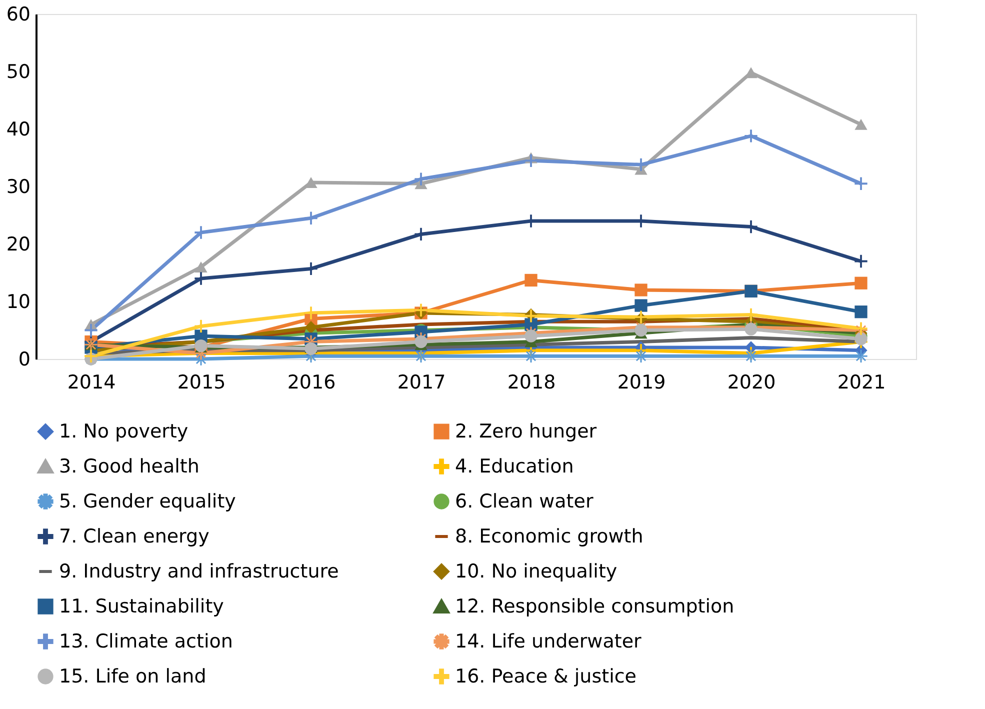 This screenshot has width=985, height=709. I want to click on legend-label: 14. Life underwater, so click(548, 641).